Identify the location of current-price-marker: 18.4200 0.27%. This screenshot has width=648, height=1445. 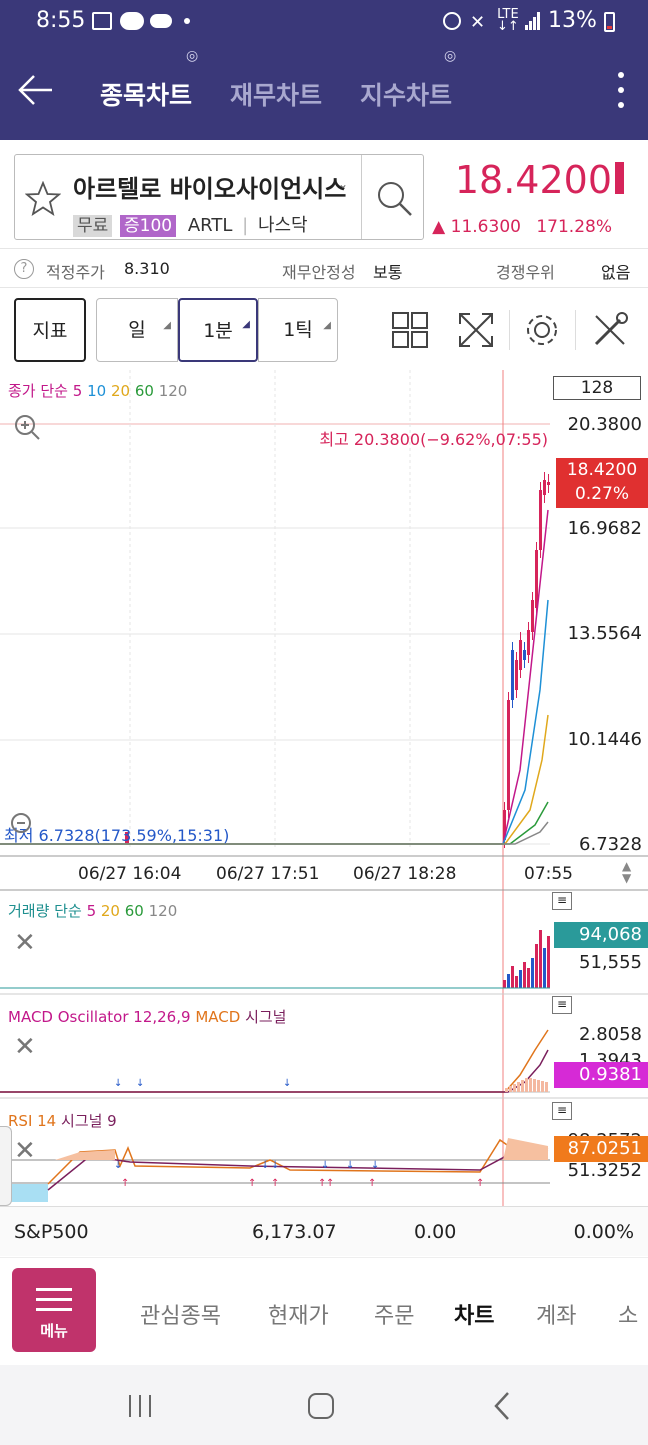
(602, 483).